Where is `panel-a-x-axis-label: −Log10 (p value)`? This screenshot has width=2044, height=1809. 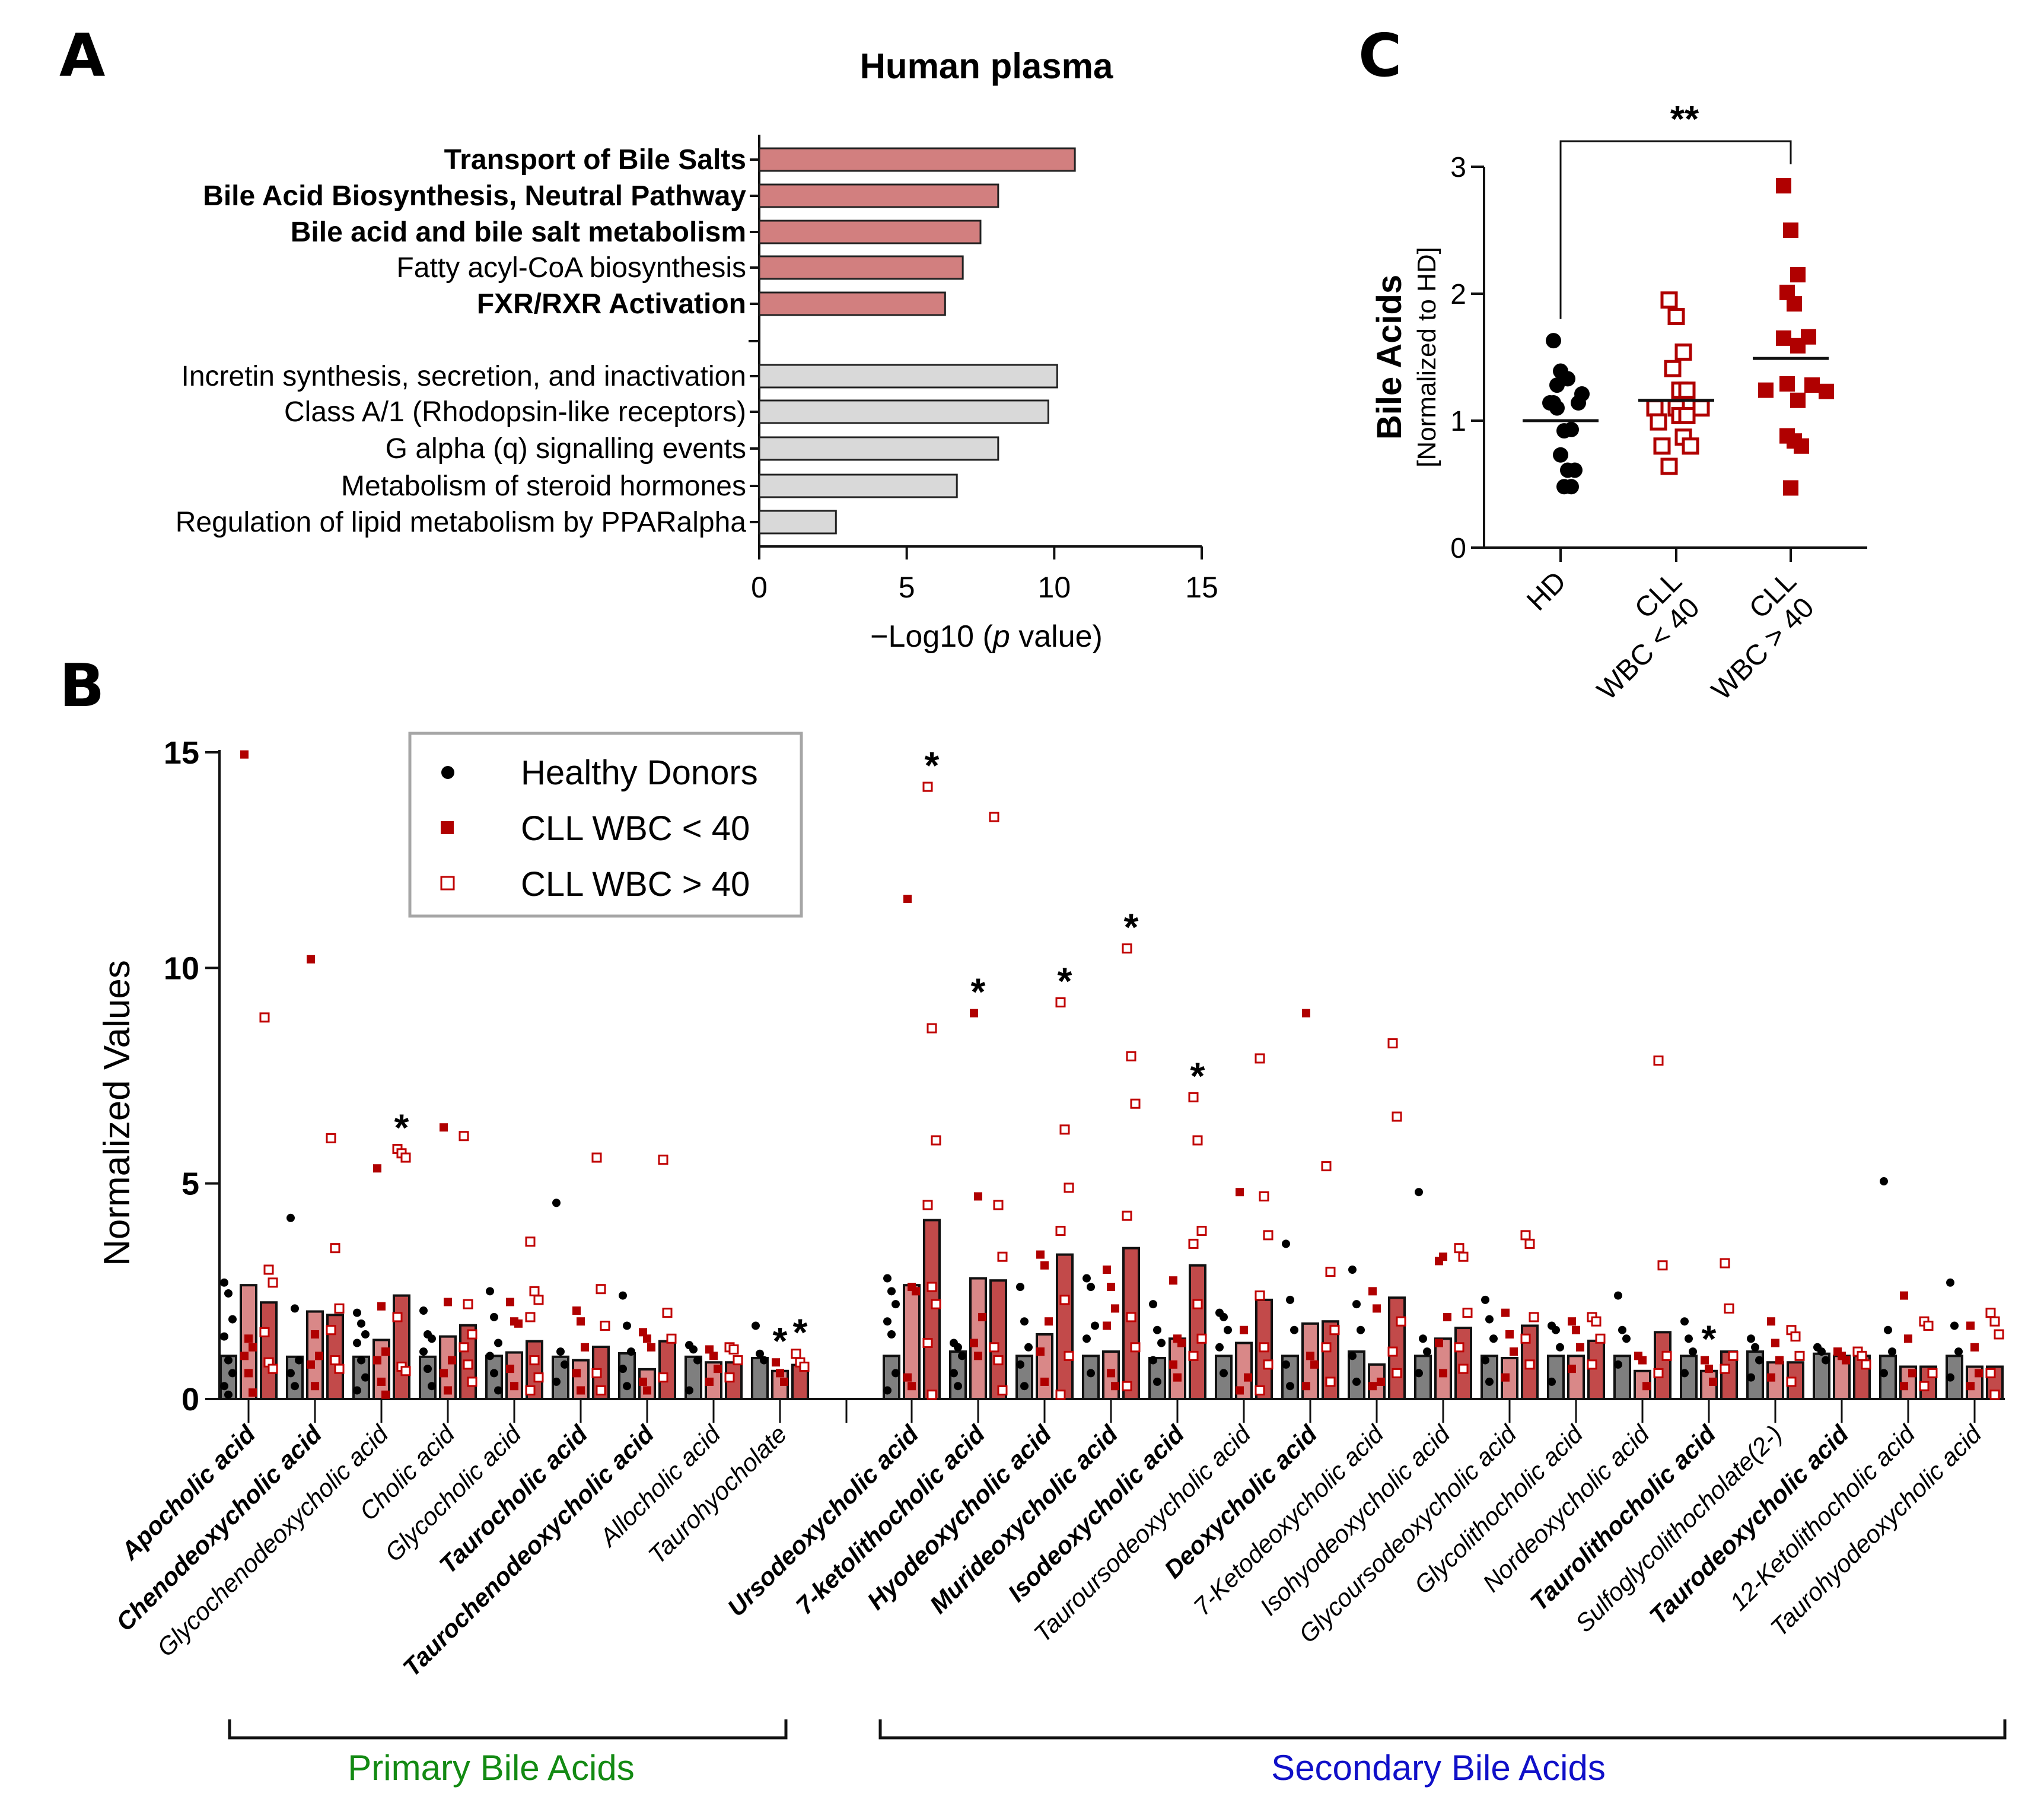
panel-a-x-axis-label: −Log10 (p value) is located at coordinates (986, 636).